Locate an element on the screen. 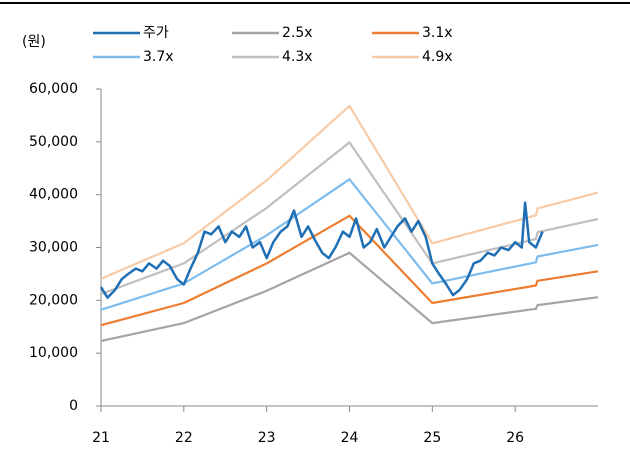 The image size is (630, 462). legend-label: 3.7x is located at coordinates (158, 57).